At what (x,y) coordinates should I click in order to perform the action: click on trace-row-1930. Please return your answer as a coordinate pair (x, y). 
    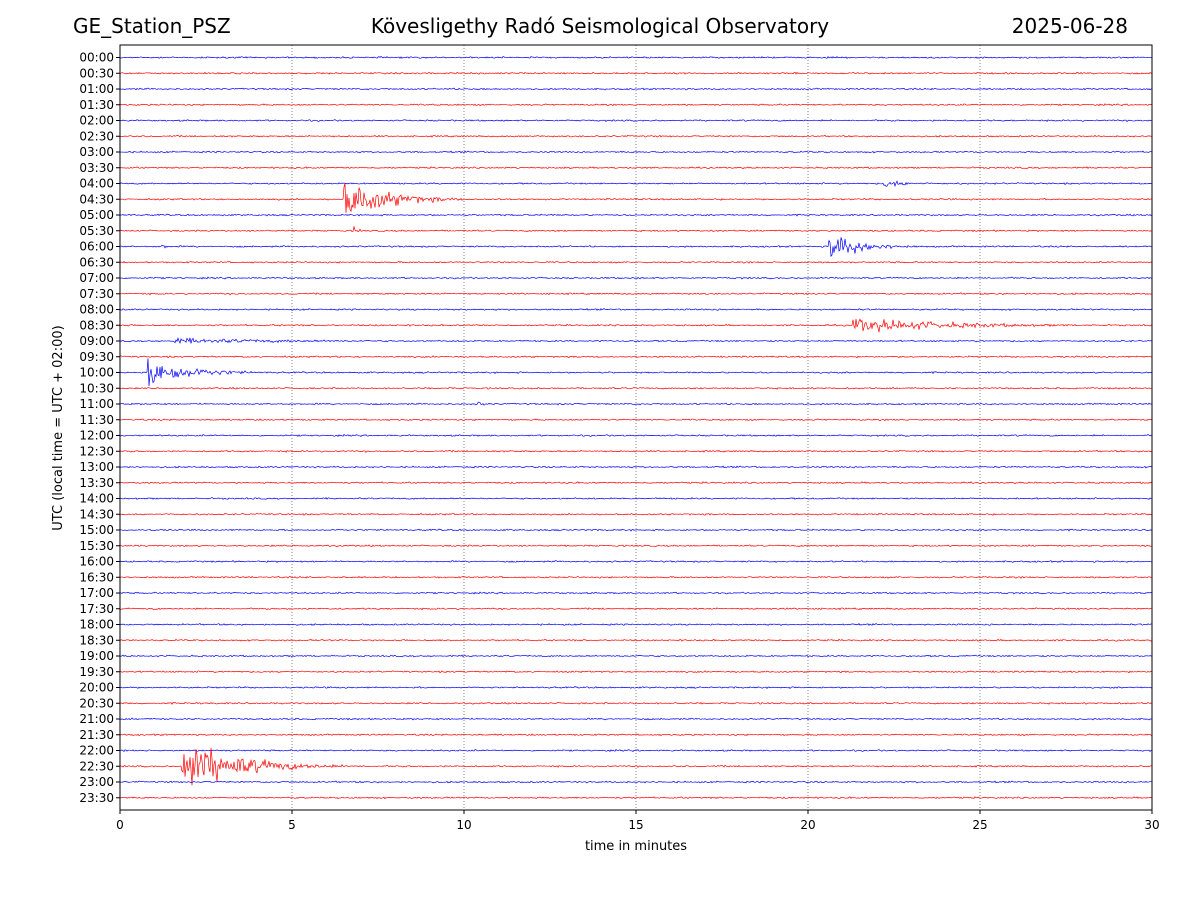
    Looking at the image, I should click on (636, 672).